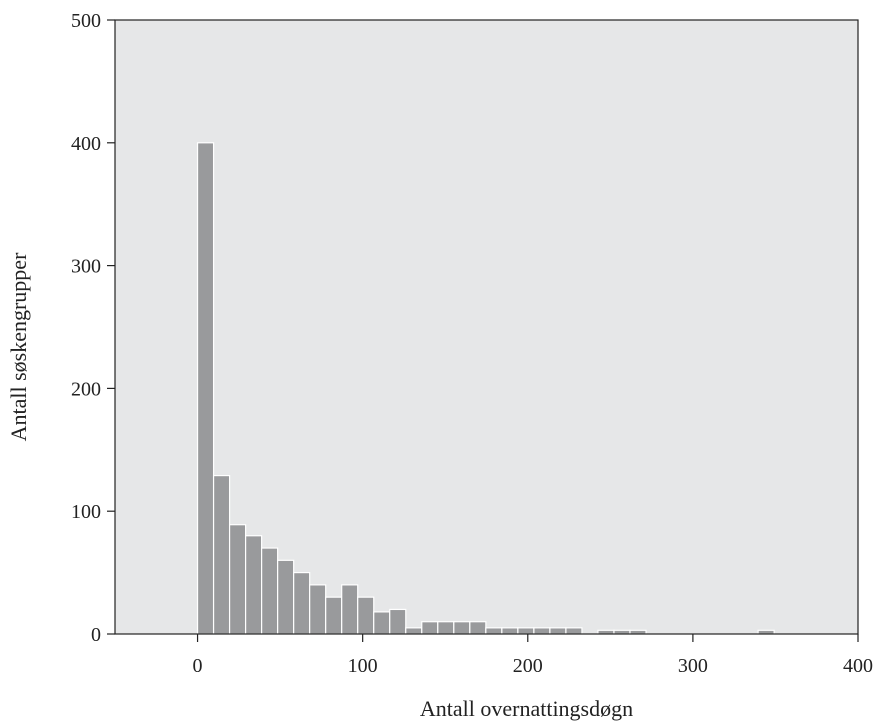 This screenshot has height=725, width=881. Describe the element at coordinates (86, 21) in the screenshot. I see `y-tick-label: 500` at that location.